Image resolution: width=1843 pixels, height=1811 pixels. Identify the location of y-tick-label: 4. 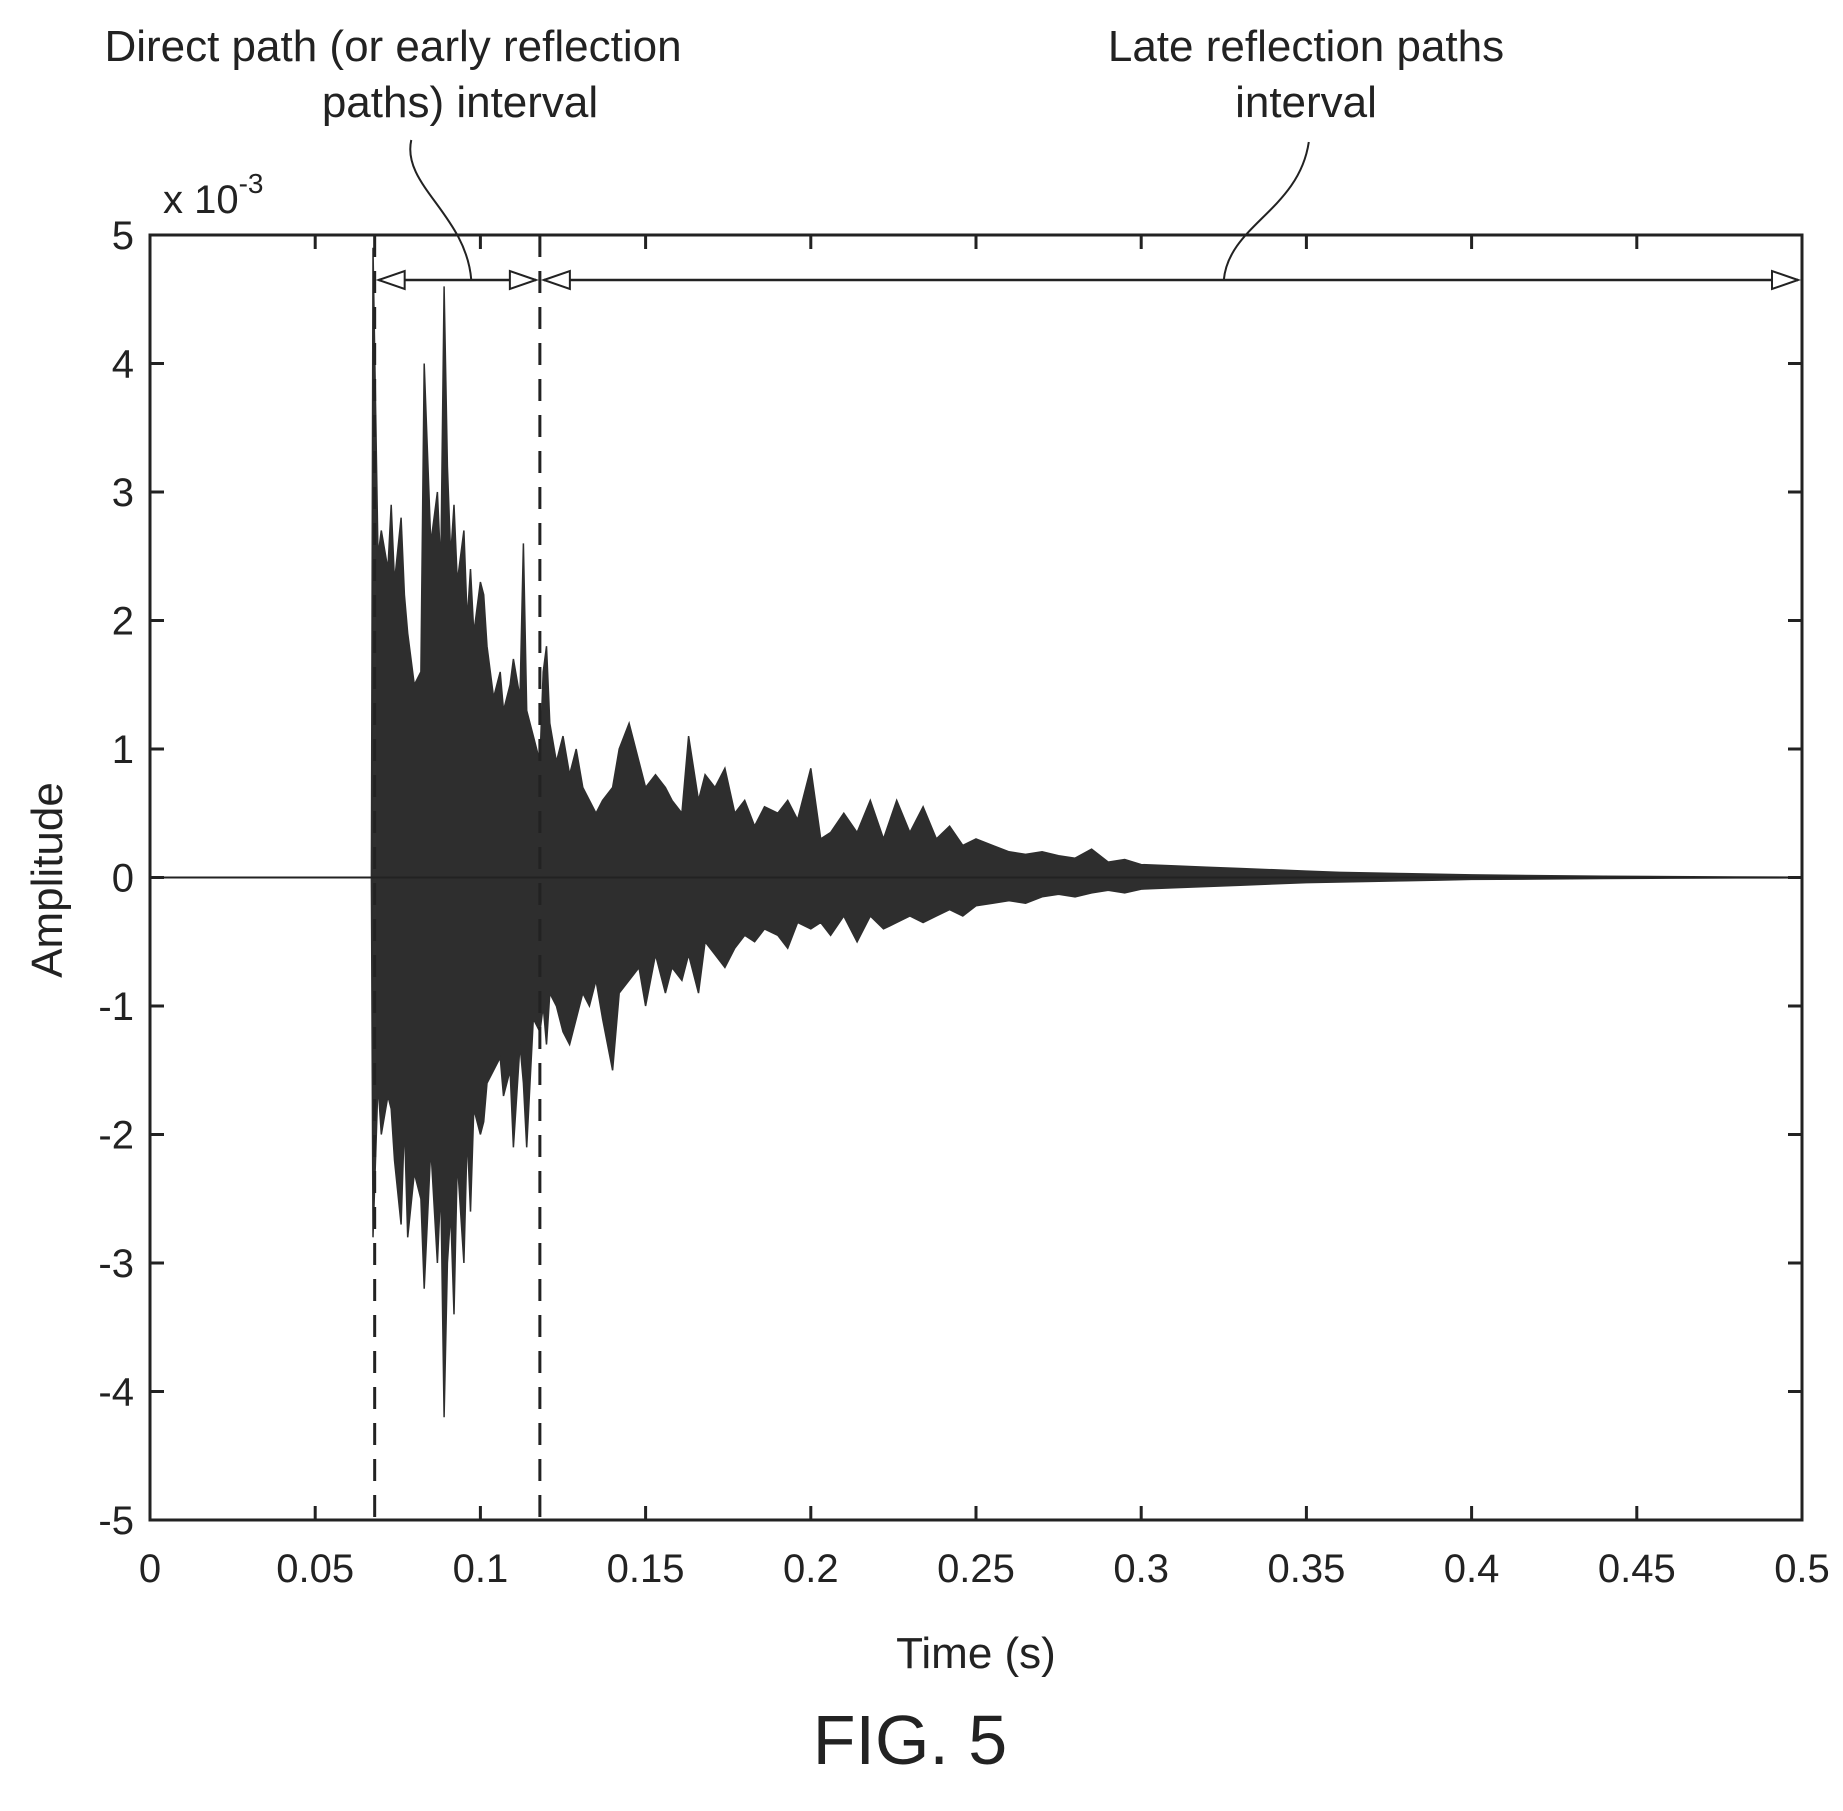
(123, 365).